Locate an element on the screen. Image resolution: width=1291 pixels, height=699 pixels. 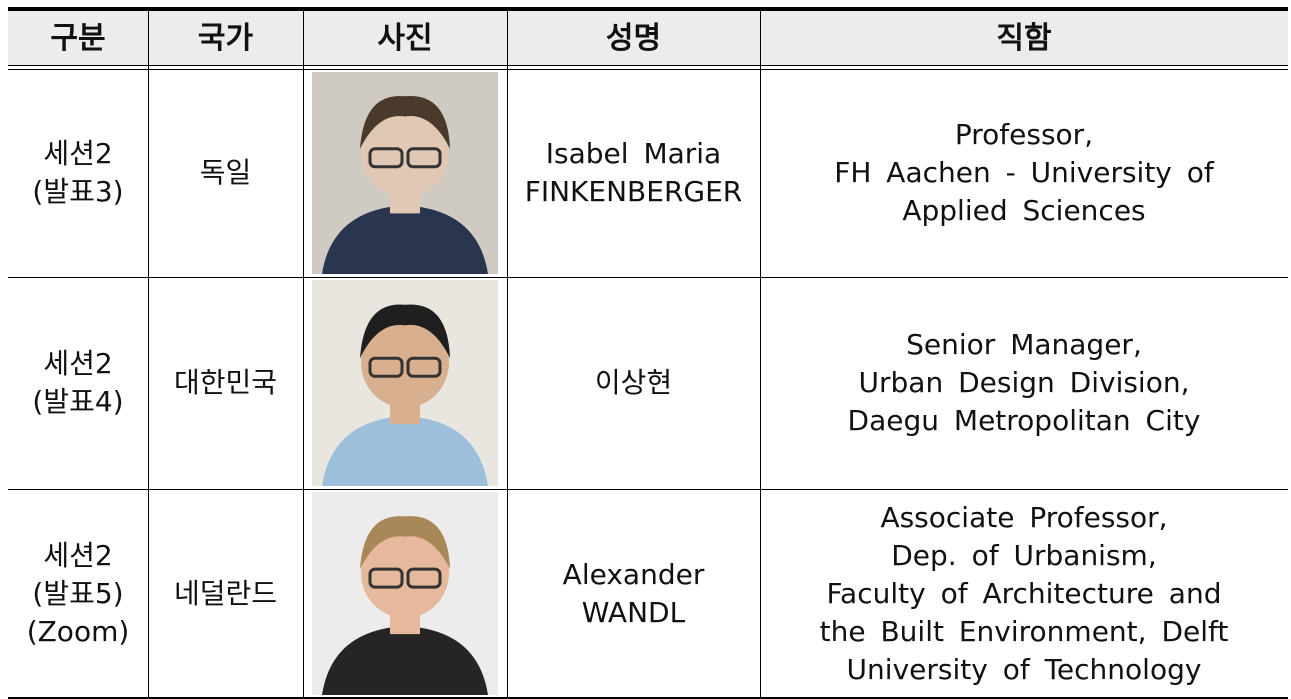
text-line: (Zoom) is located at coordinates (78, 631).